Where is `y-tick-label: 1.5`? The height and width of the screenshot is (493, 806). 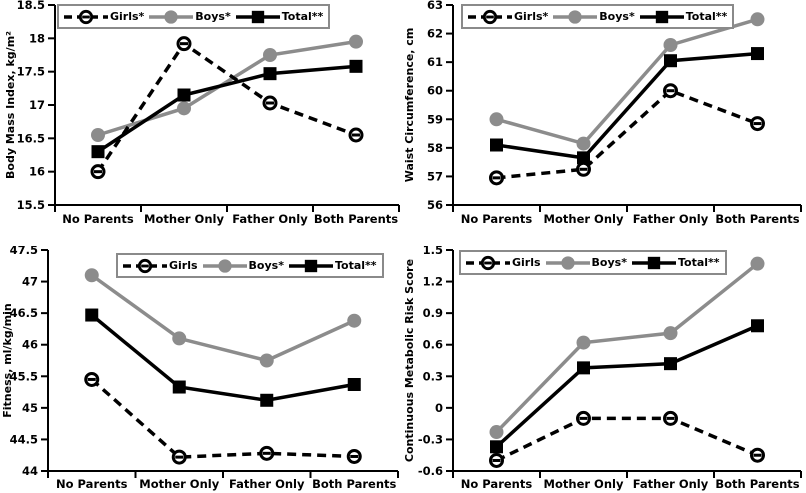 y-tick-label: 1.5 is located at coordinates (433, 251).